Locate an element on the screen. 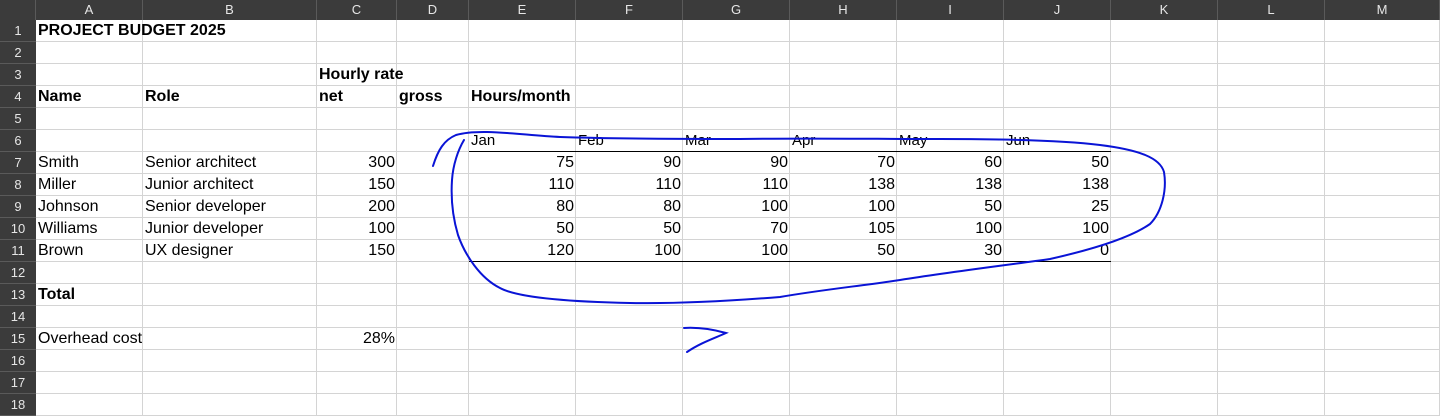  hours-may: 138 is located at coordinates (988, 184).